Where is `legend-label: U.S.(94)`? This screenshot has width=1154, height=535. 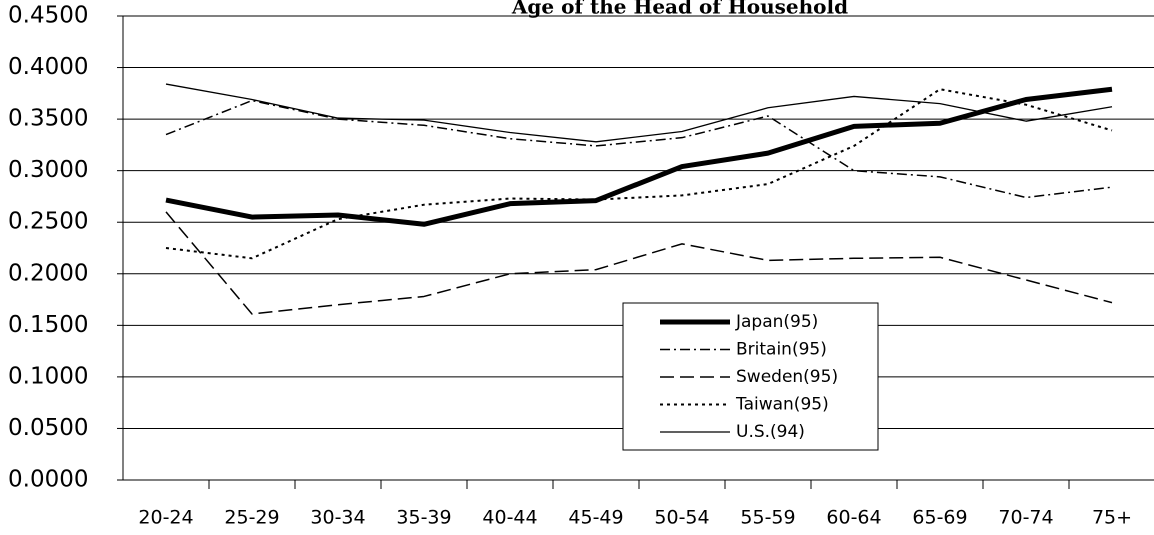 legend-label: U.S.(94) is located at coordinates (770, 432).